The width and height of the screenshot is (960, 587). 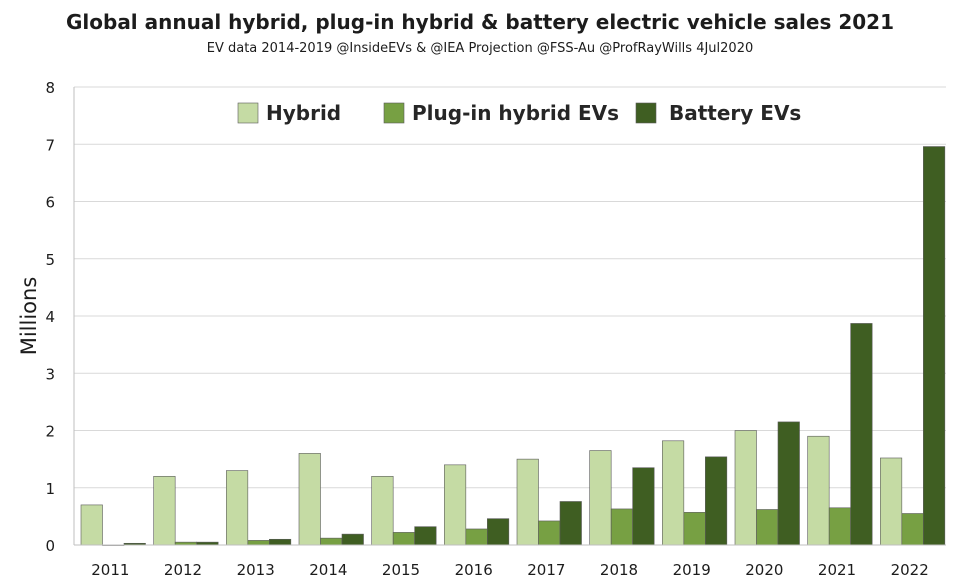 What do you see at coordinates (767, 527) in the screenshot?
I see `bar-plug-in-hybrid-evs-2020` at bounding box center [767, 527].